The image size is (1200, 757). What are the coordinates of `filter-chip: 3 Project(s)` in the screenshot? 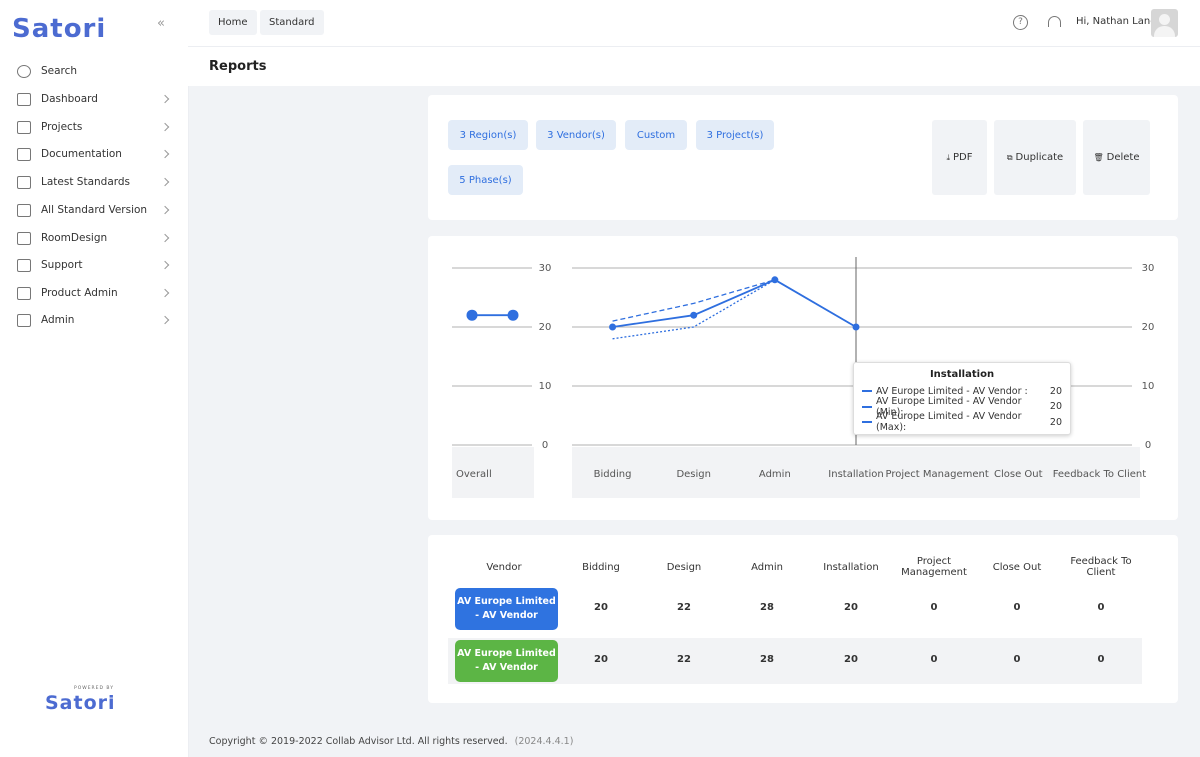 It's located at (735, 135).